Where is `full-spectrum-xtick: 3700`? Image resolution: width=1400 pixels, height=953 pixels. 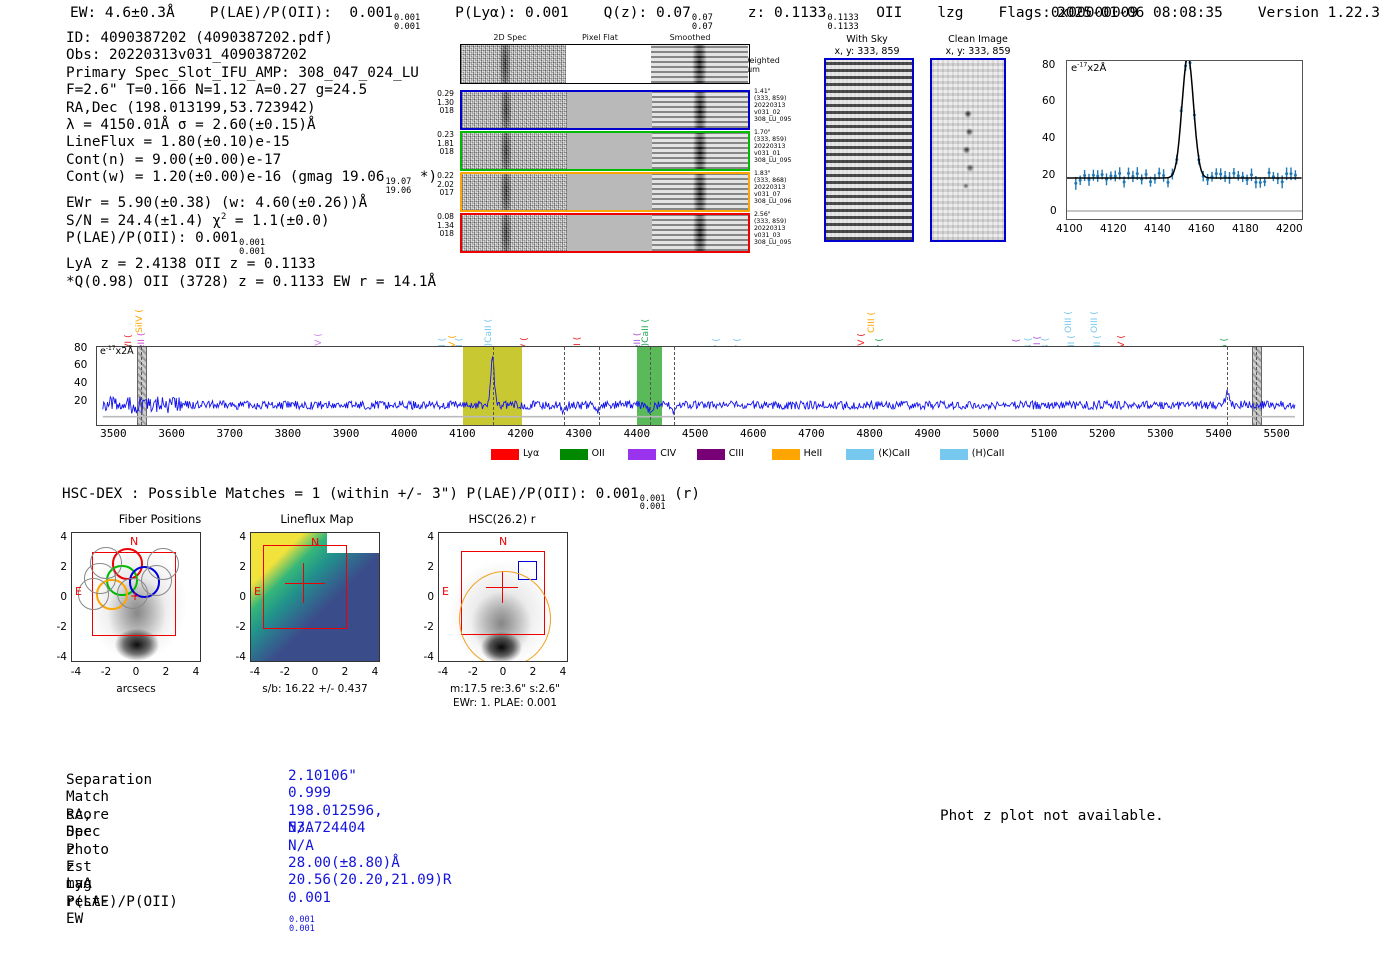 full-spectrum-xtick: 3700 is located at coordinates (230, 433).